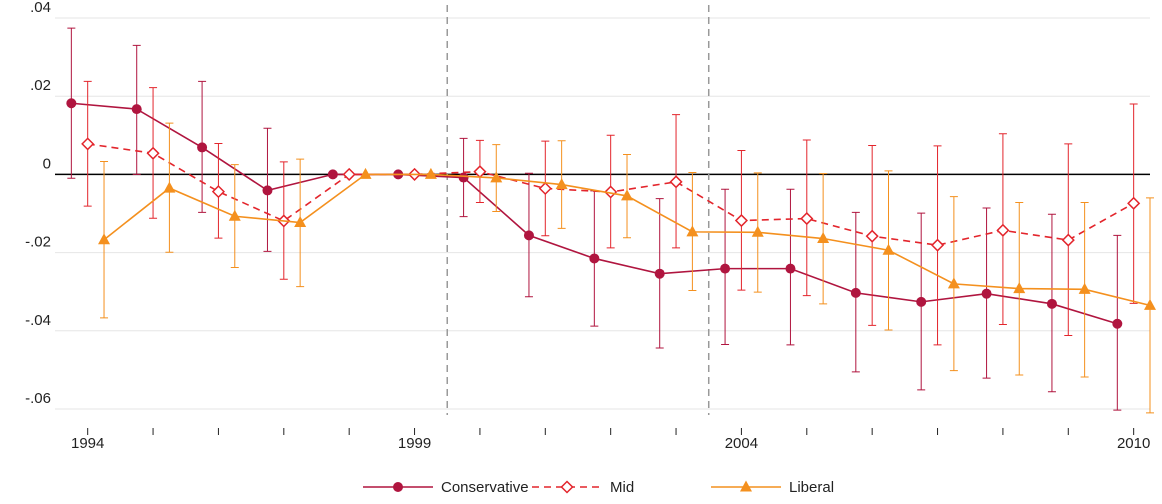 Image resolution: width=1162 pixels, height=504 pixels. Describe the element at coordinates (38, 398) in the screenshot. I see `y-tick-label: -.06` at that location.